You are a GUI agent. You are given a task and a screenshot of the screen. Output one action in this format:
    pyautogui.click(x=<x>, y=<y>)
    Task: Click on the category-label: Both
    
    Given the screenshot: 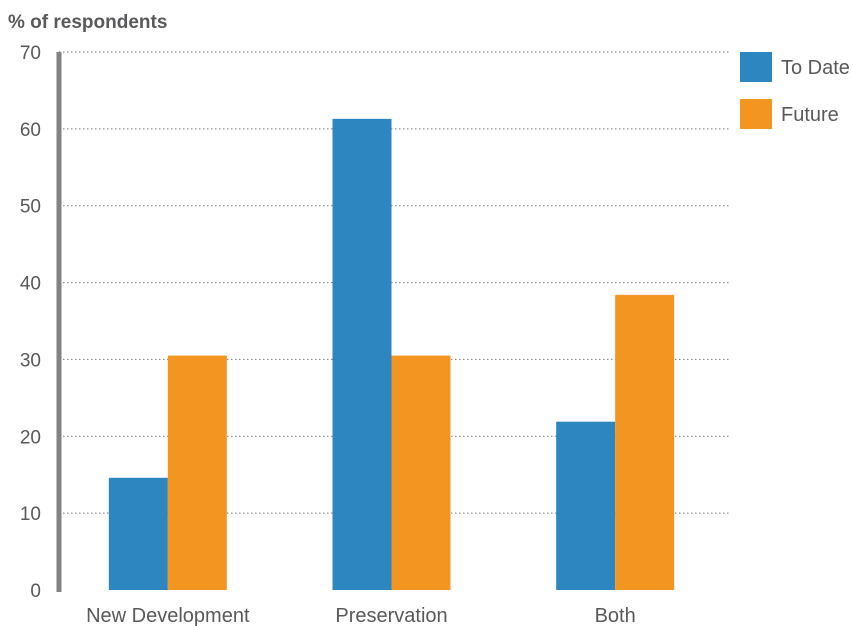 What is the action you would take?
    pyautogui.click(x=615, y=615)
    